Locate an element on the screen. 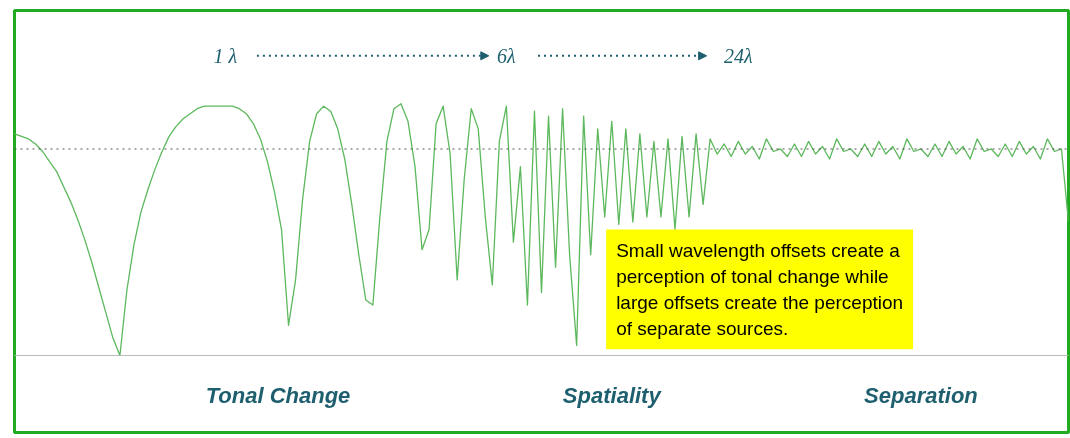 The height and width of the screenshot is (438, 1070). text: 1 λ is located at coordinates (225, 55).